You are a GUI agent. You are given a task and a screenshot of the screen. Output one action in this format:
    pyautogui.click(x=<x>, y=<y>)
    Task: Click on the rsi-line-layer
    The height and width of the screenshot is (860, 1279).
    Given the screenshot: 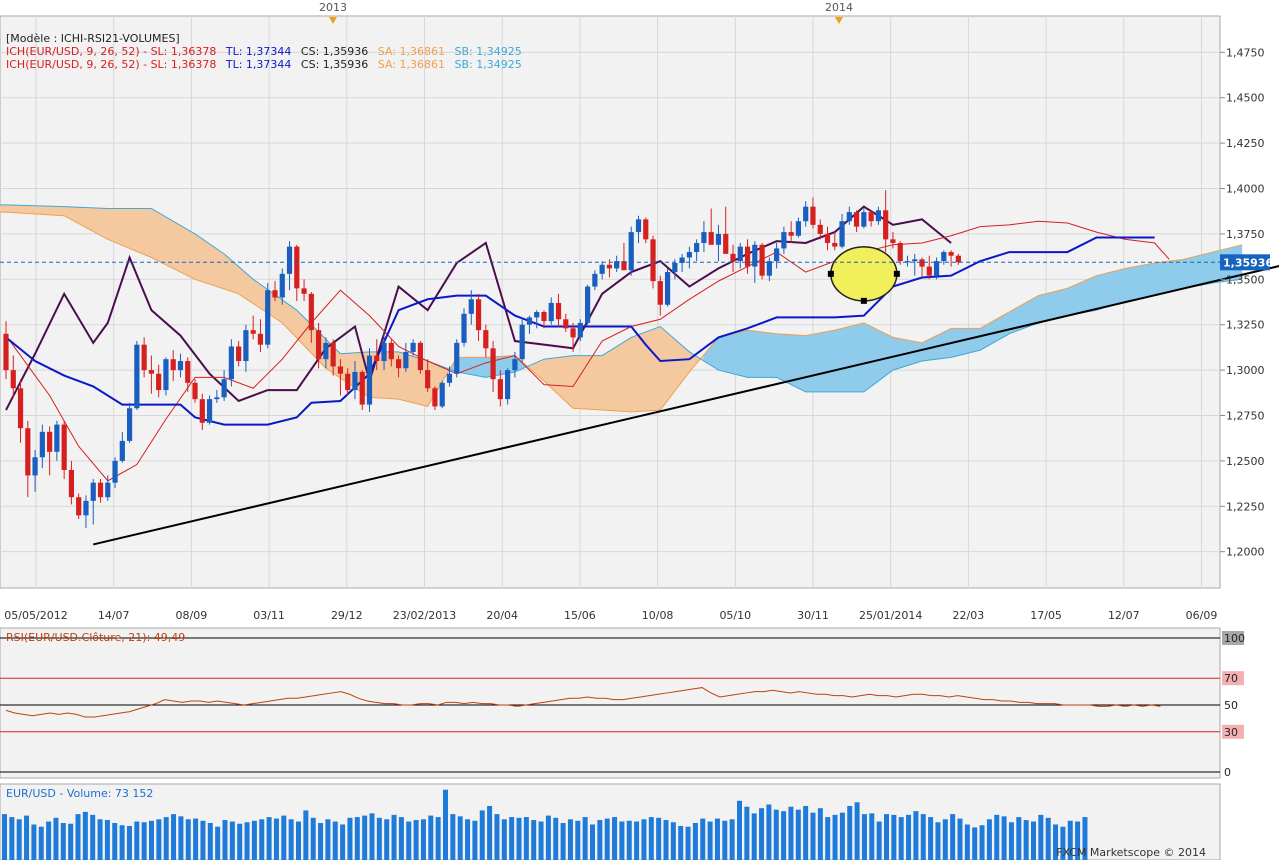 What is the action you would take?
    pyautogui.click(x=583, y=702)
    